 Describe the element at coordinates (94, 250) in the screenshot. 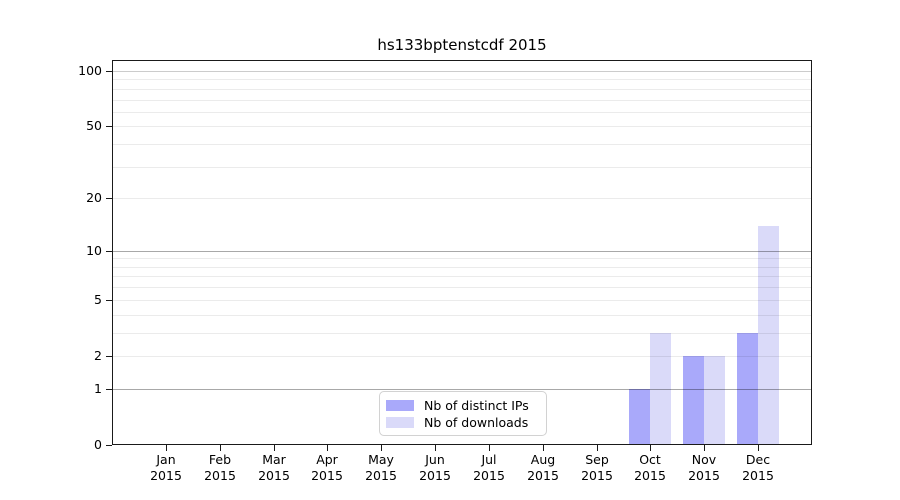

I see `y-axis-tick-label: 10` at that location.